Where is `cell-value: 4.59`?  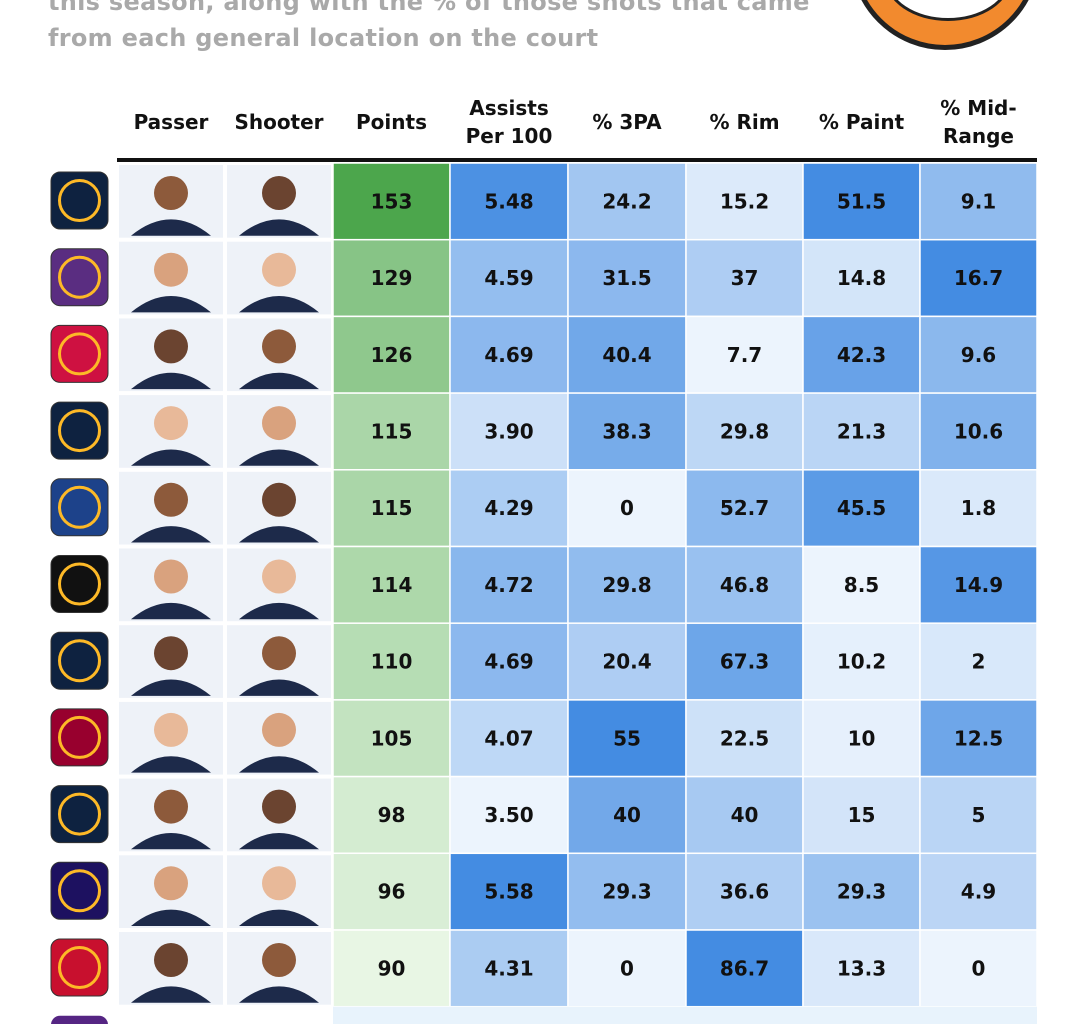 cell-value: 4.59 is located at coordinates (508, 278).